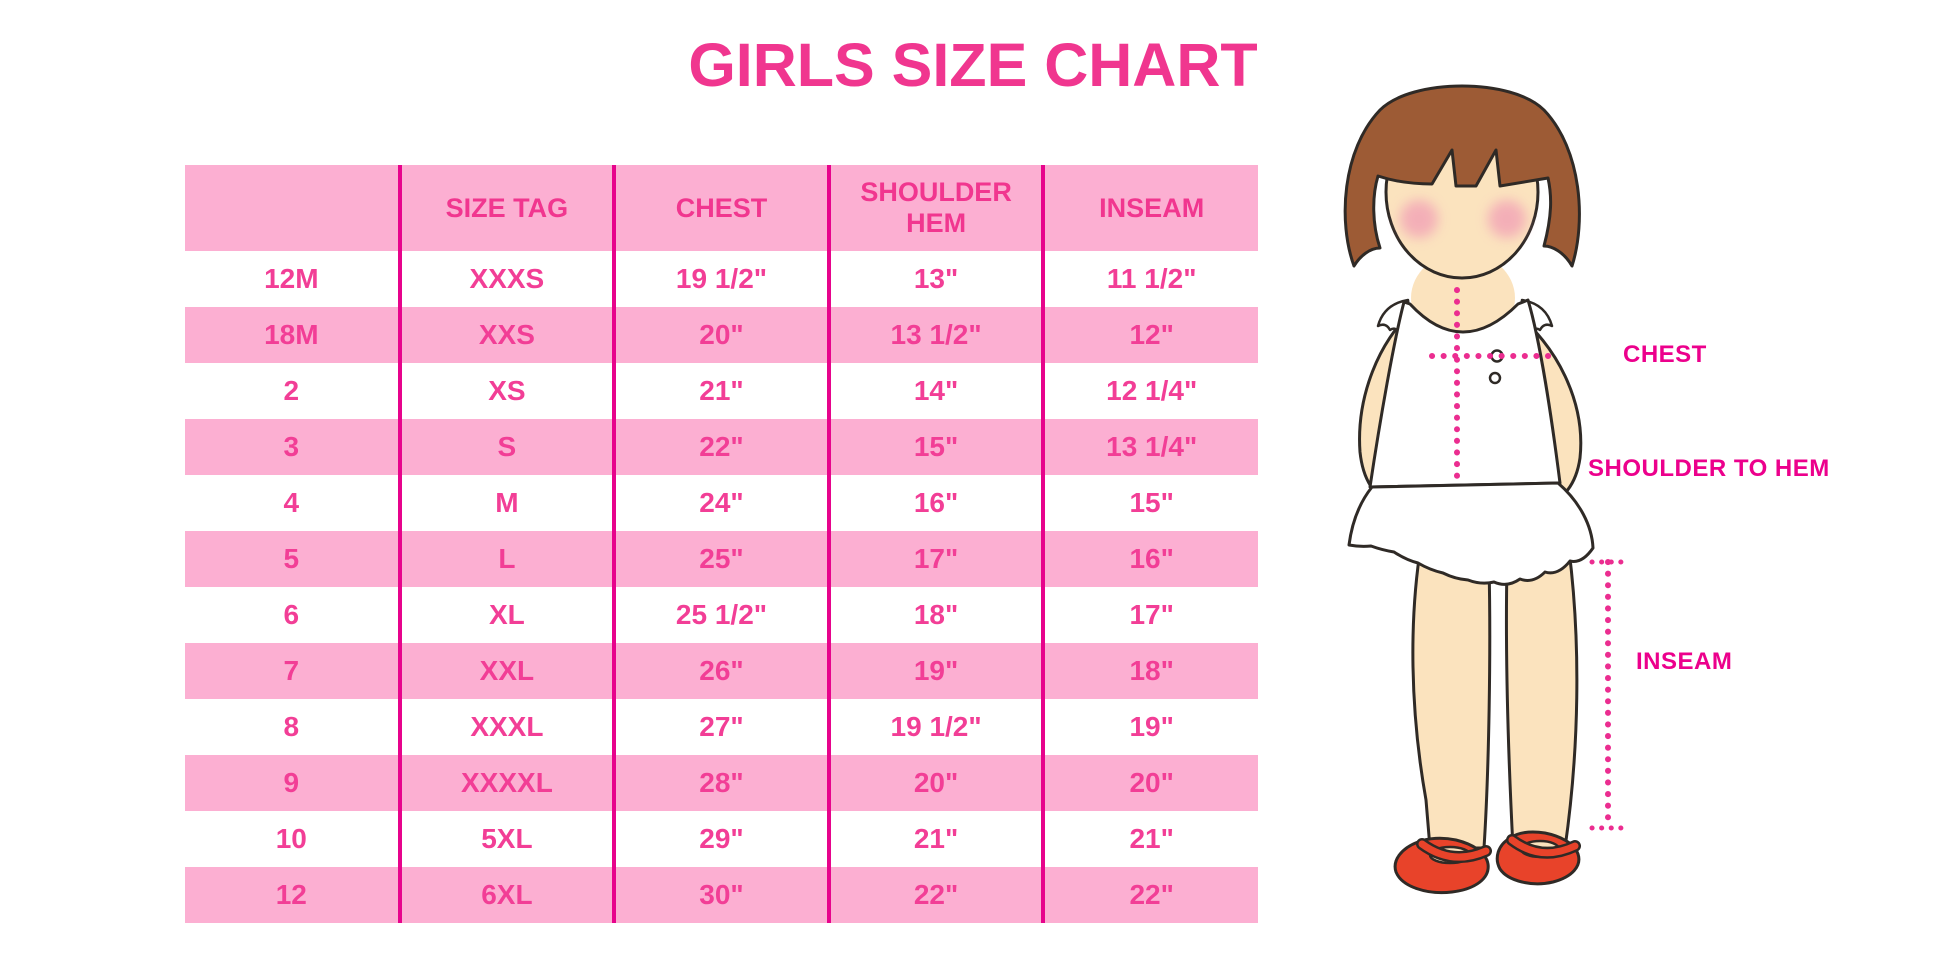  I want to click on table-cell: 14", so click(935, 391).